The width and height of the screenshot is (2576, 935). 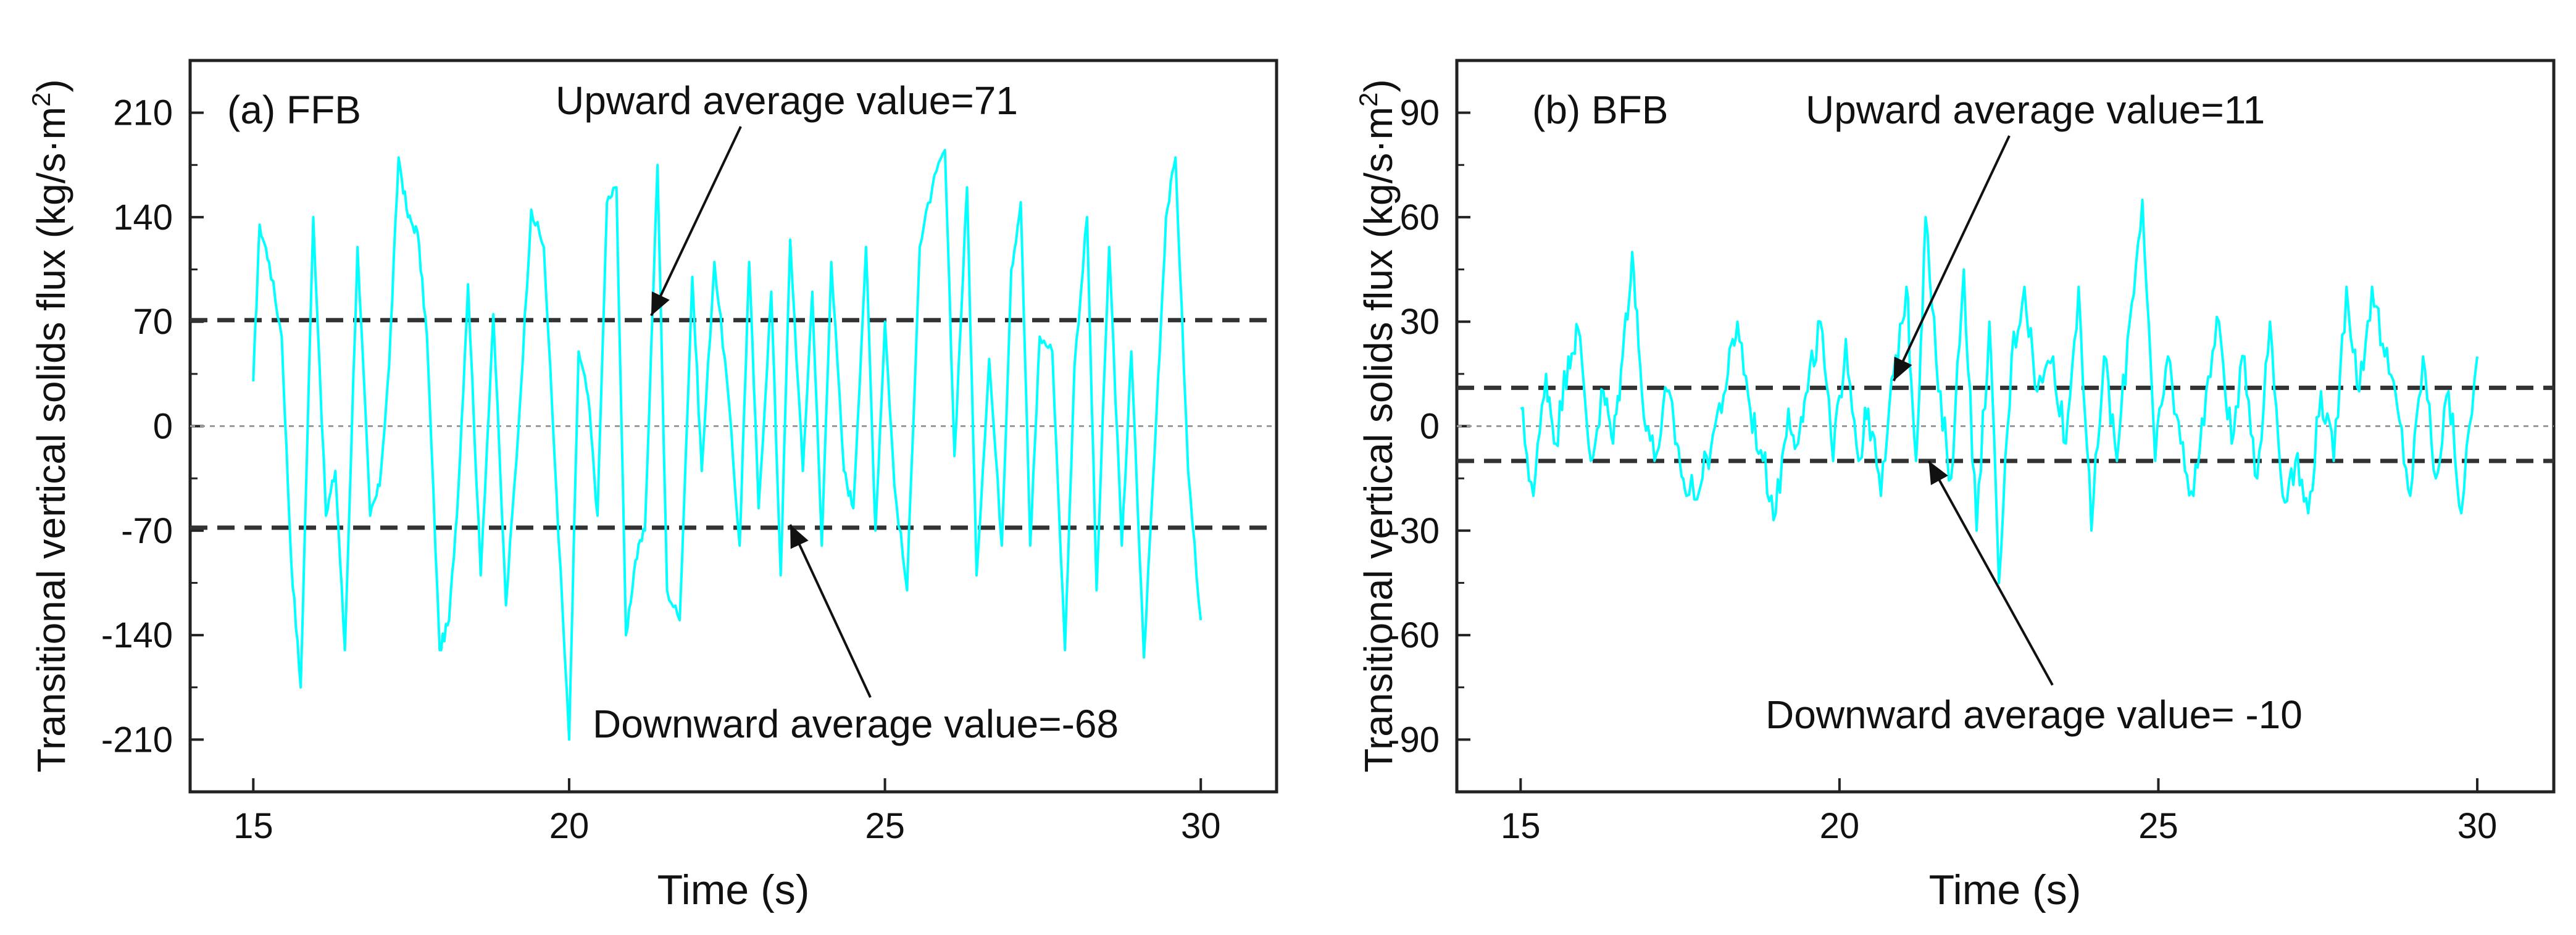 I want to click on panel-b-downward-arrow, so click(x=1990, y=573).